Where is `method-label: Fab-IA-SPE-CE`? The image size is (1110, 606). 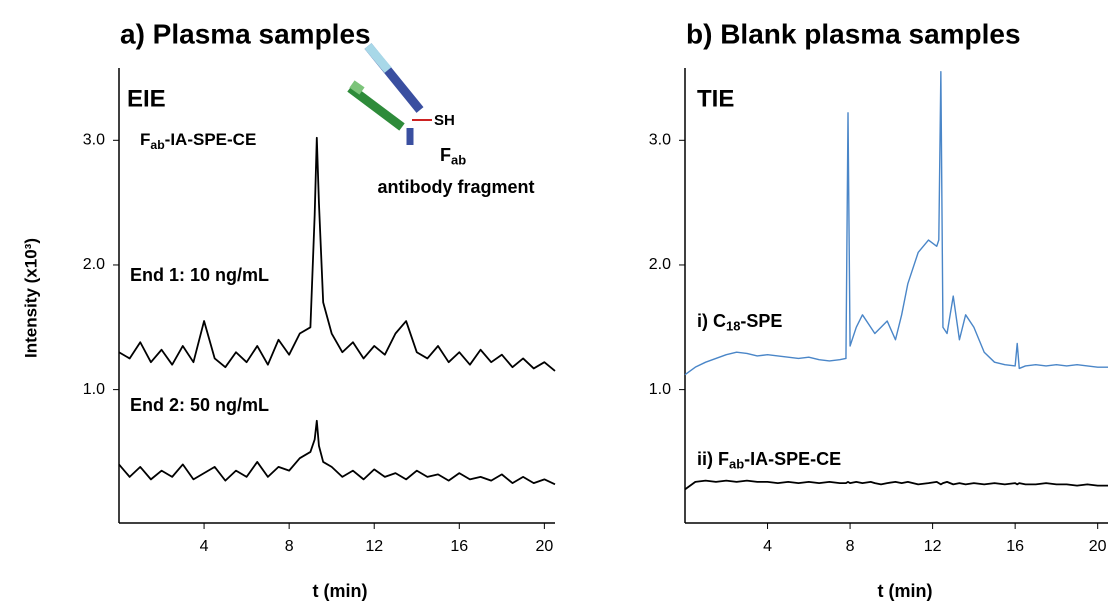
method-label: Fab-IA-SPE-CE is located at coordinates (198, 141).